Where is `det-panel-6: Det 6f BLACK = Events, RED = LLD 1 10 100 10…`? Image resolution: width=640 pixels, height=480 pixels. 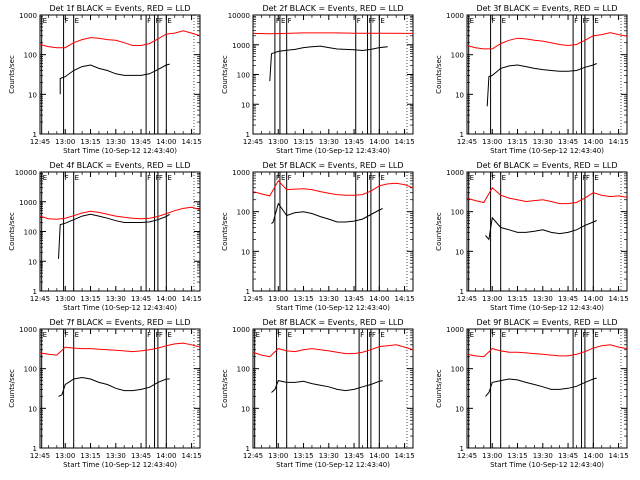
det-panel-6: Det 6f BLACK = Events, RED = LLD 1 10 100 10… is located at coordinates (532, 236).